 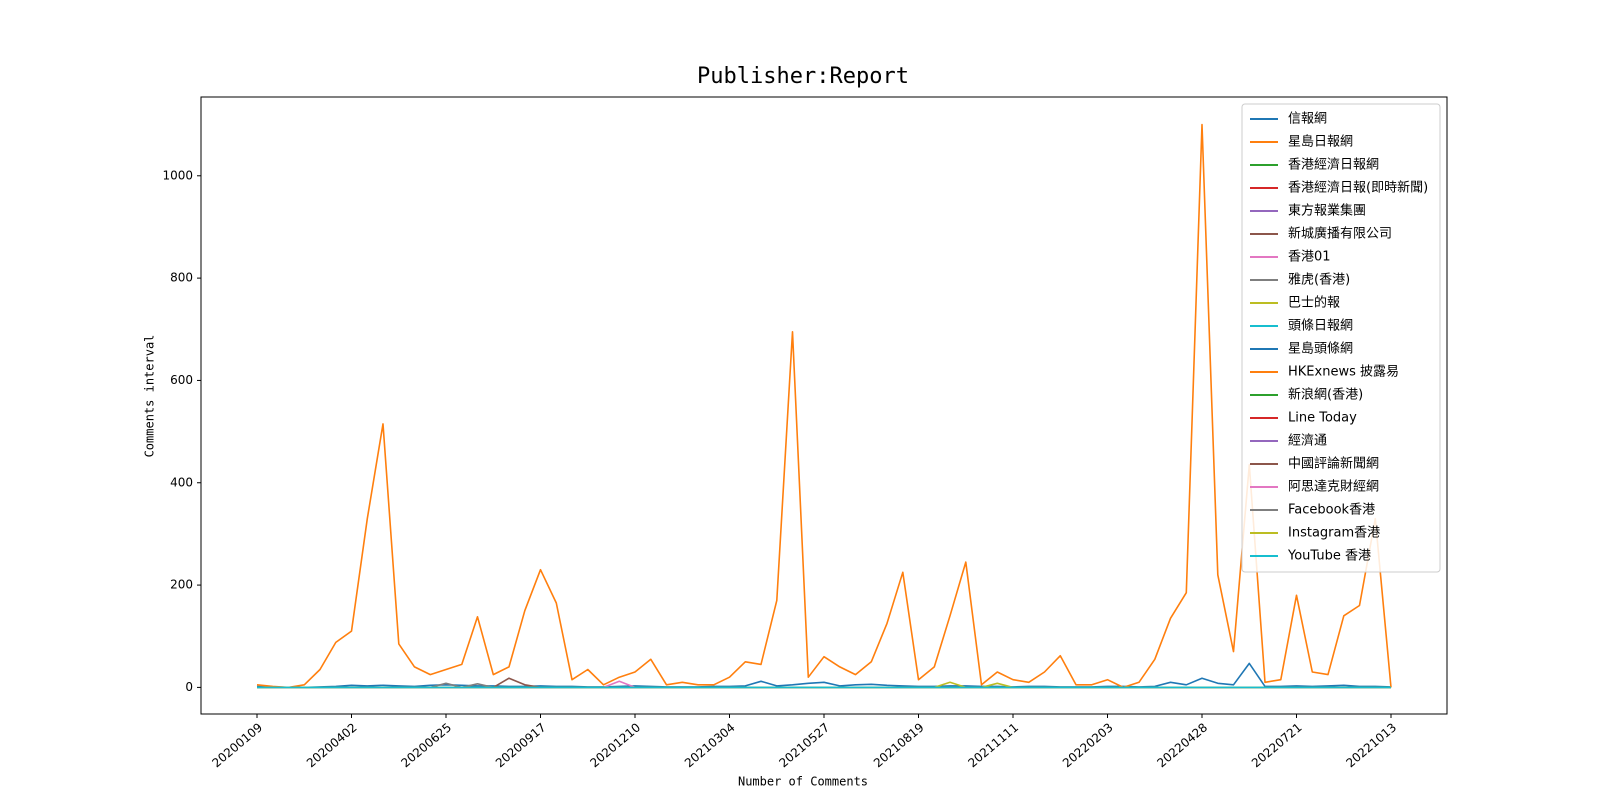 I want to click on legend-label: 香港經濟日報(即時新聞), so click(x=1358, y=188).